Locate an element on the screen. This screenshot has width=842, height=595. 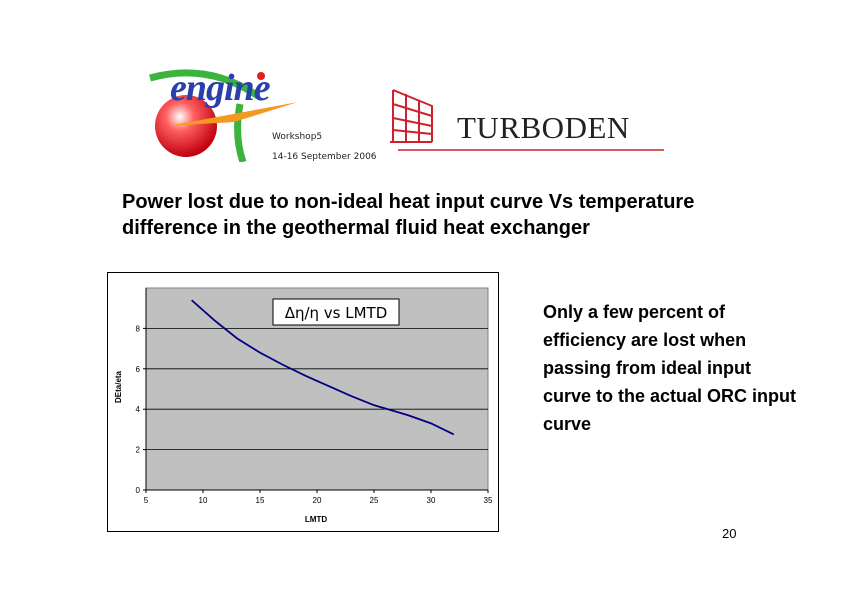
x-tick-label: 15 is located at coordinates (260, 500).